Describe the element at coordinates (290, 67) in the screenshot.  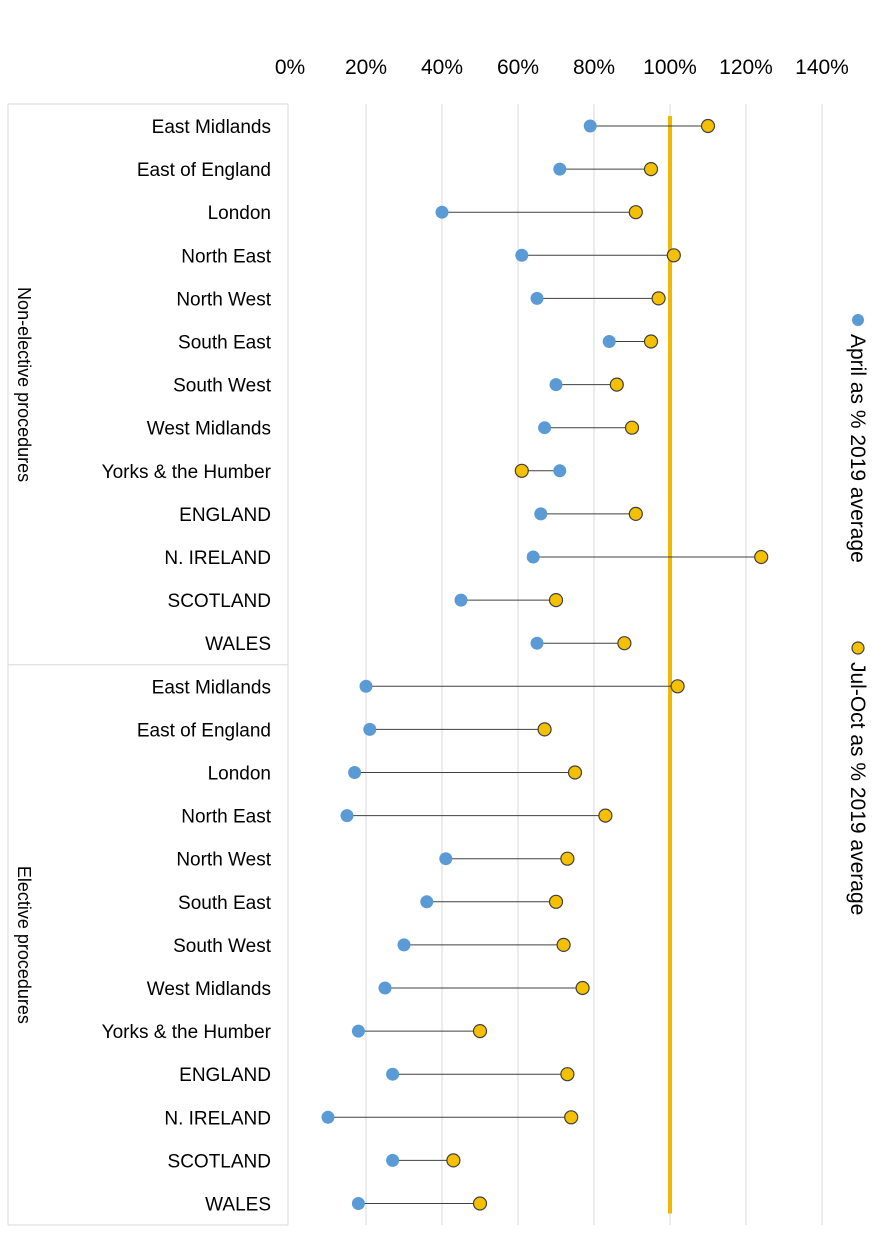
I see `x-tick-label: 0%` at that location.